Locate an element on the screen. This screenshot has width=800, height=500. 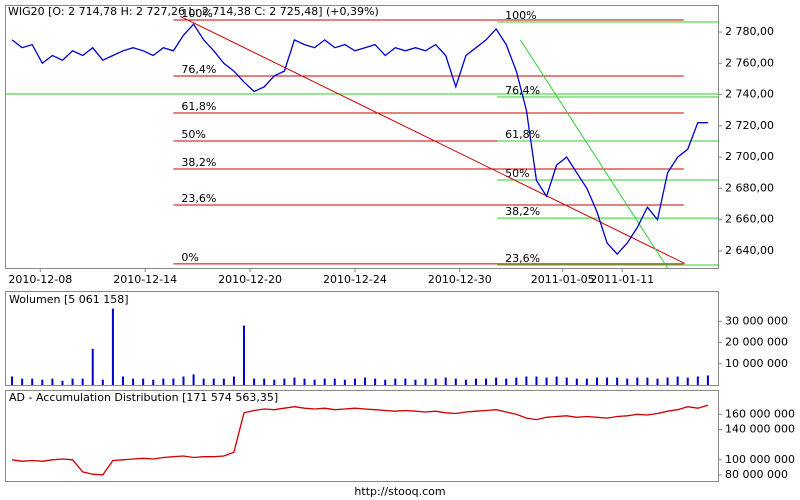
fib-label: 50% is located at coordinates (193, 134).